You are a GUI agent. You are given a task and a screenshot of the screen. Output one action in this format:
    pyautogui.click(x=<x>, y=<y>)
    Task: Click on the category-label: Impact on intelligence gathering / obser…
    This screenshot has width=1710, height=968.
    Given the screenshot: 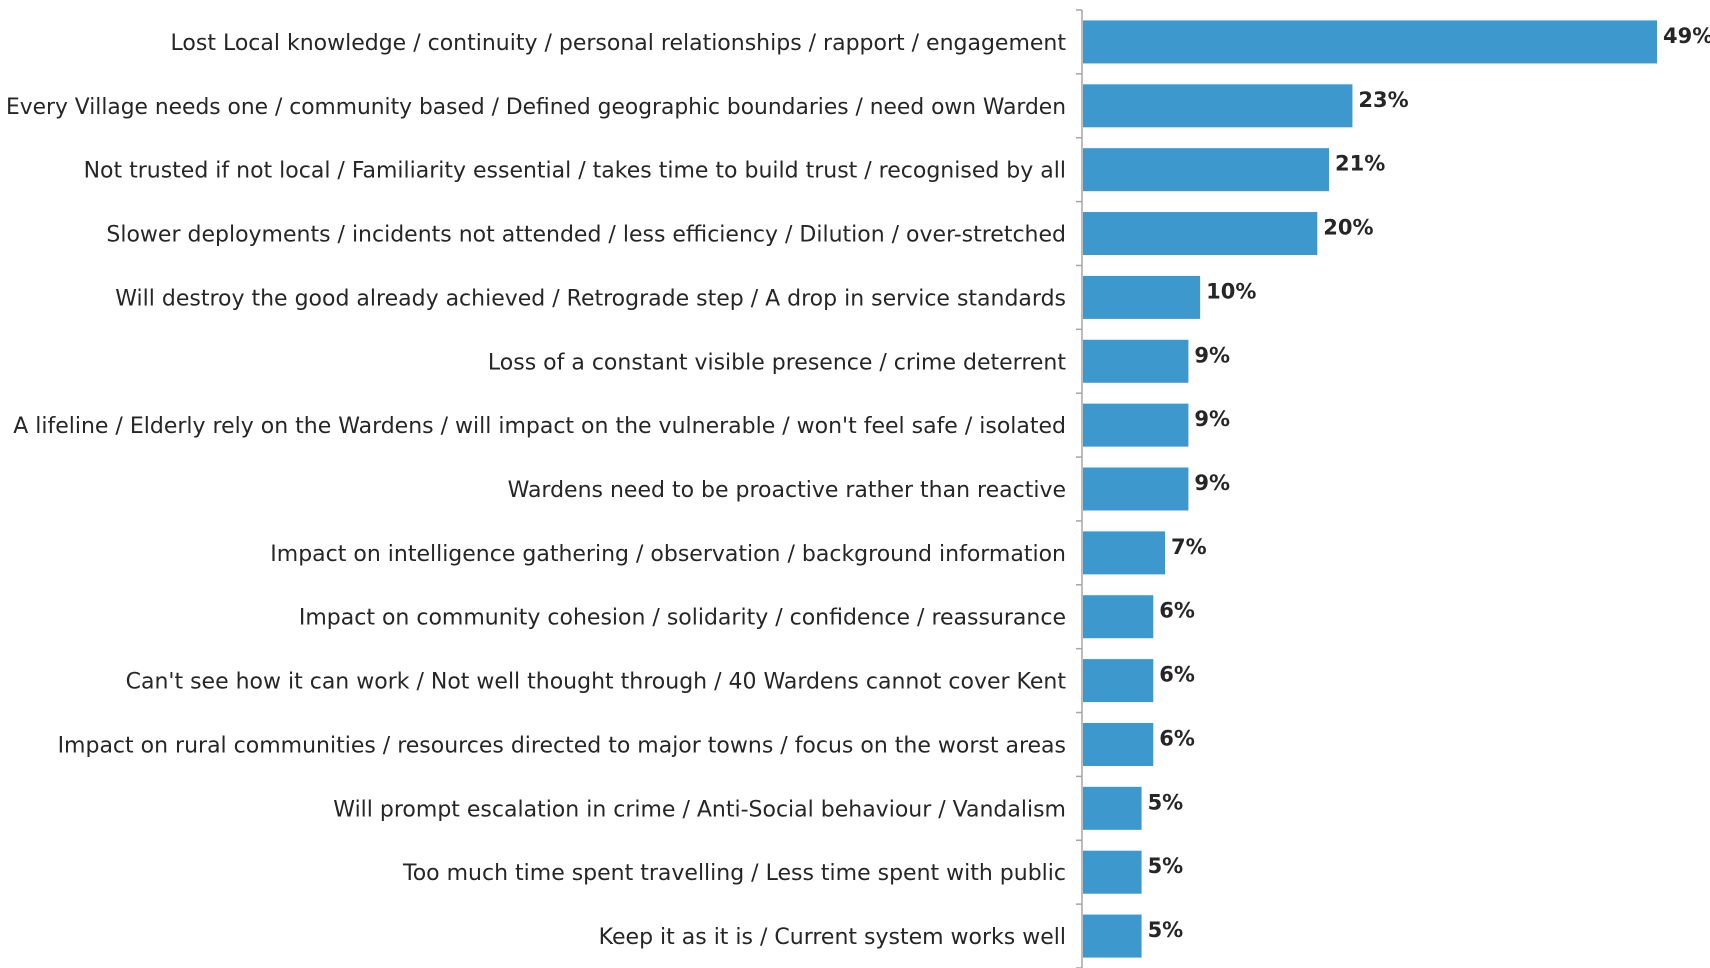 What is the action you would take?
    pyautogui.click(x=668, y=554)
    